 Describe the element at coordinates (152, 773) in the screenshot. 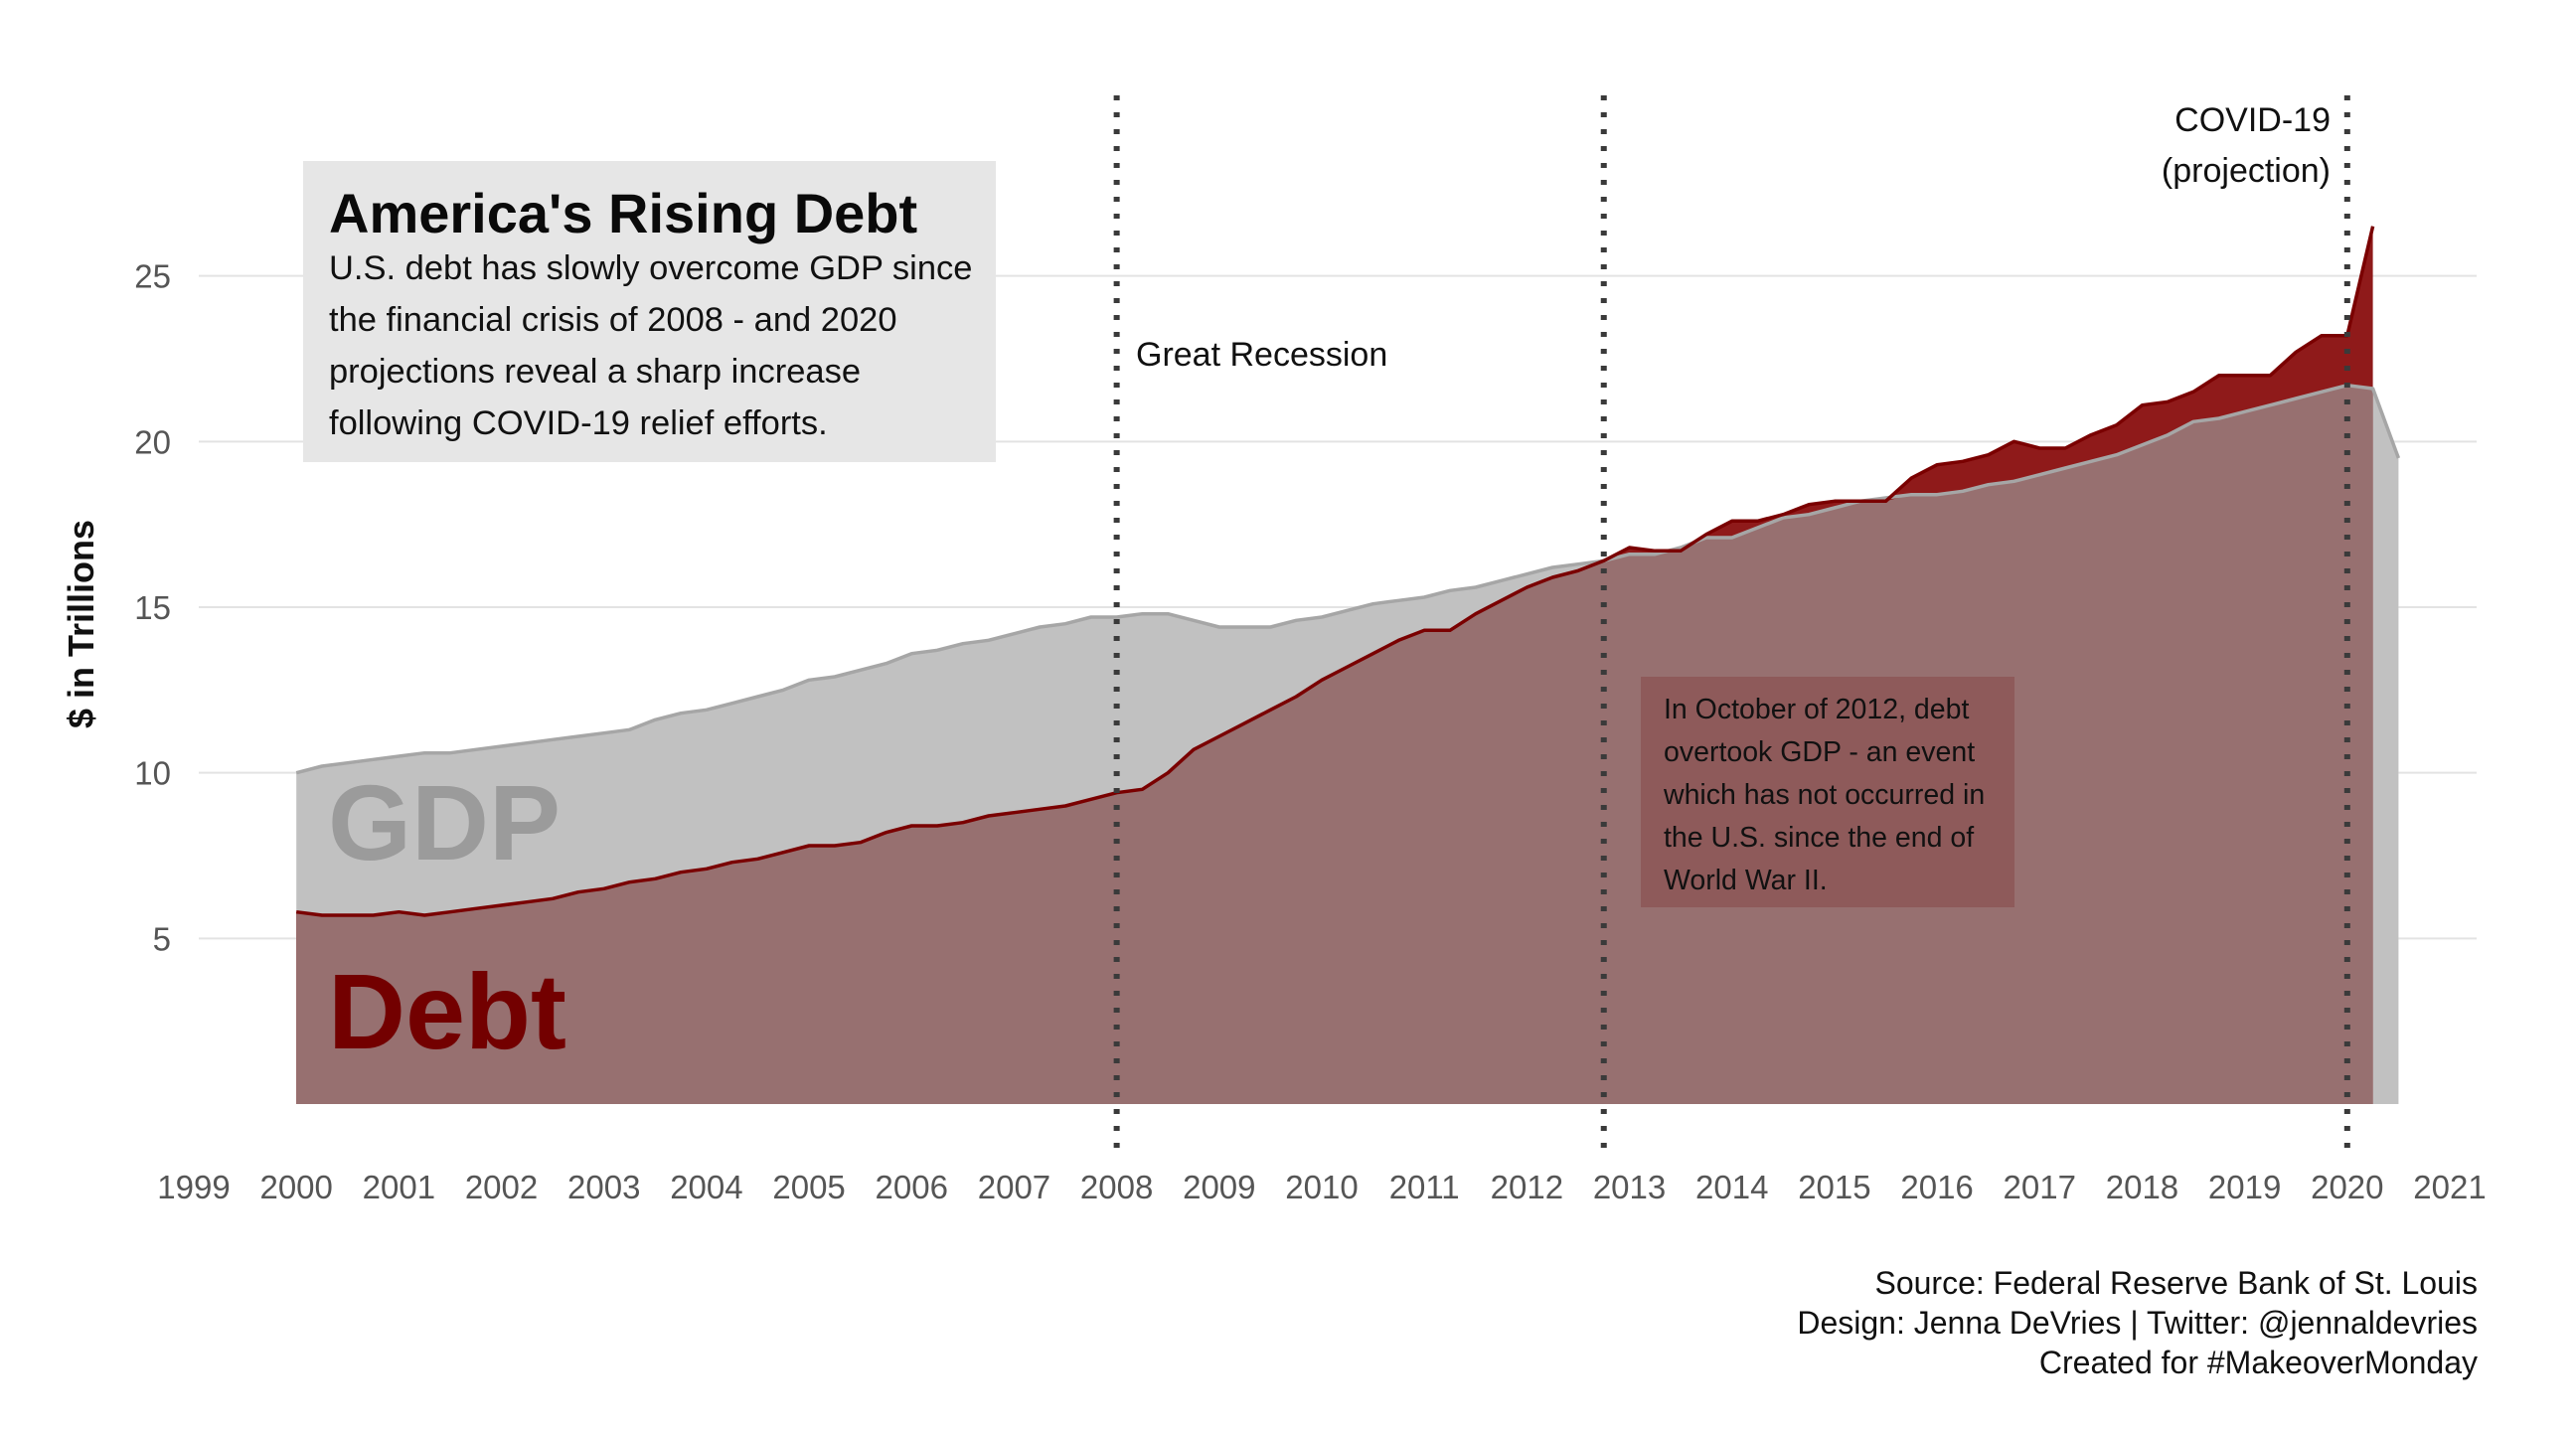

I see `y-tick-label-10: 10` at that location.